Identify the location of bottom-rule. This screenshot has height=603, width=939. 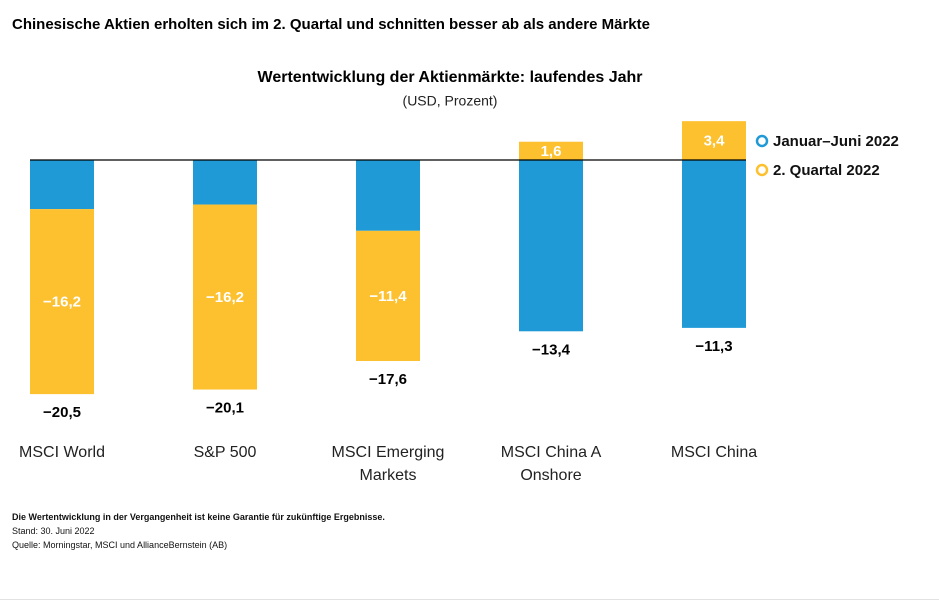
(469, 599).